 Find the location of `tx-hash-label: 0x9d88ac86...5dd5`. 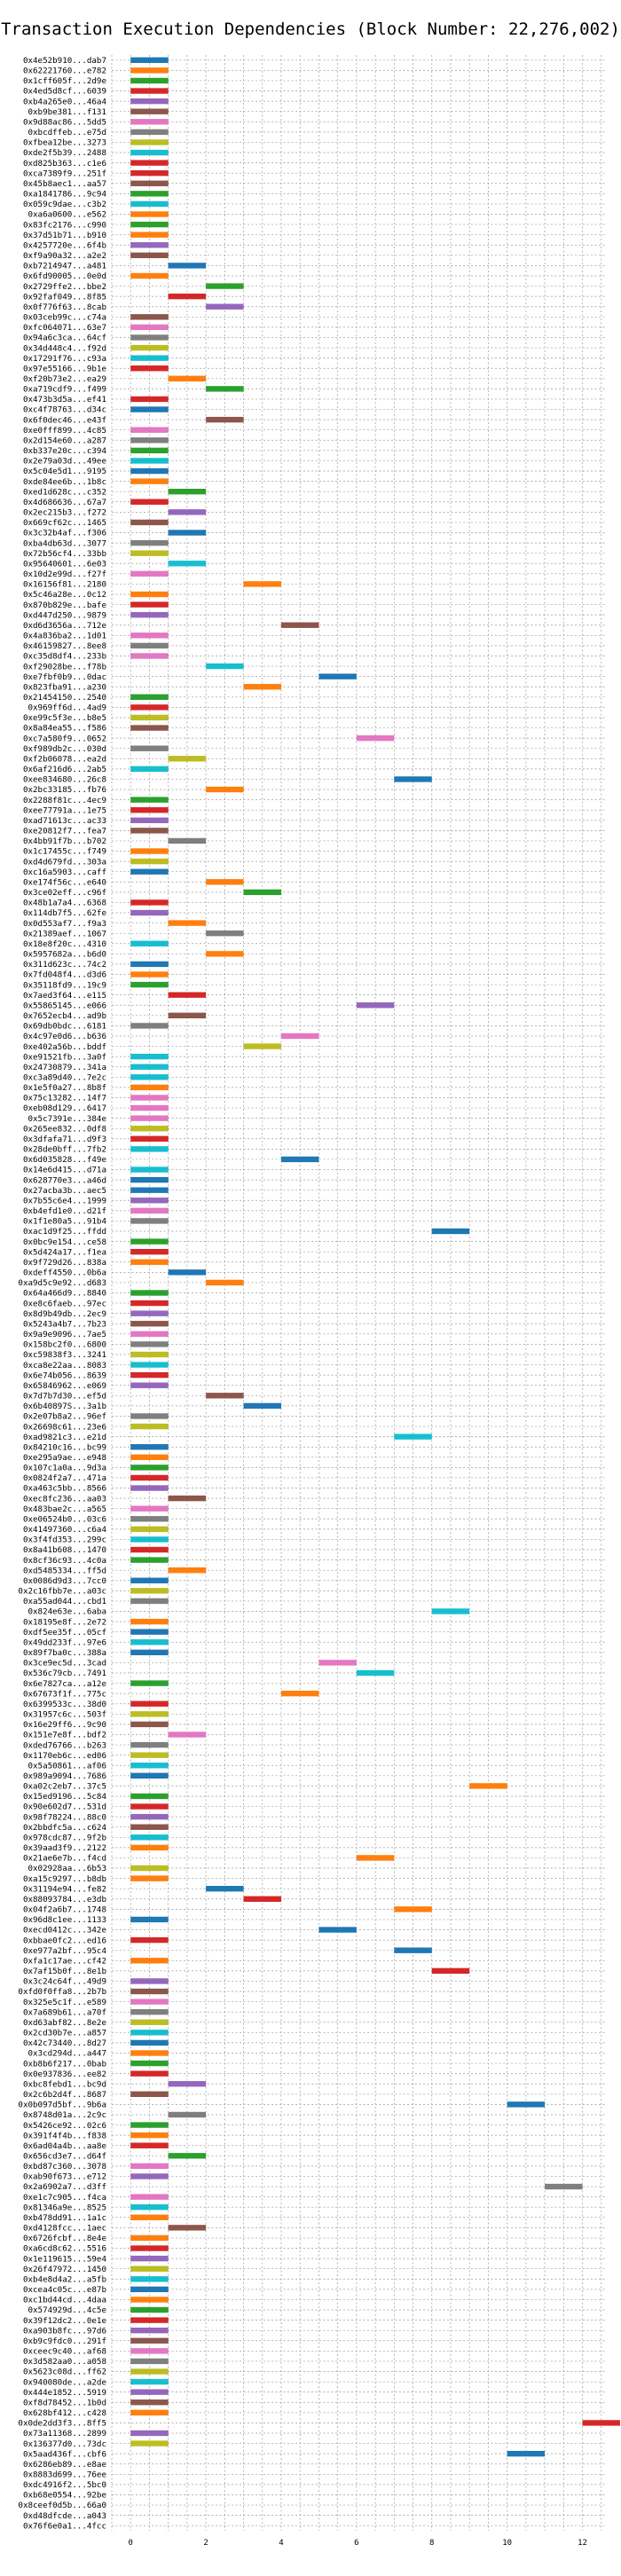

tx-hash-label: 0x9d88ac86...5dd5 is located at coordinates (64, 122).